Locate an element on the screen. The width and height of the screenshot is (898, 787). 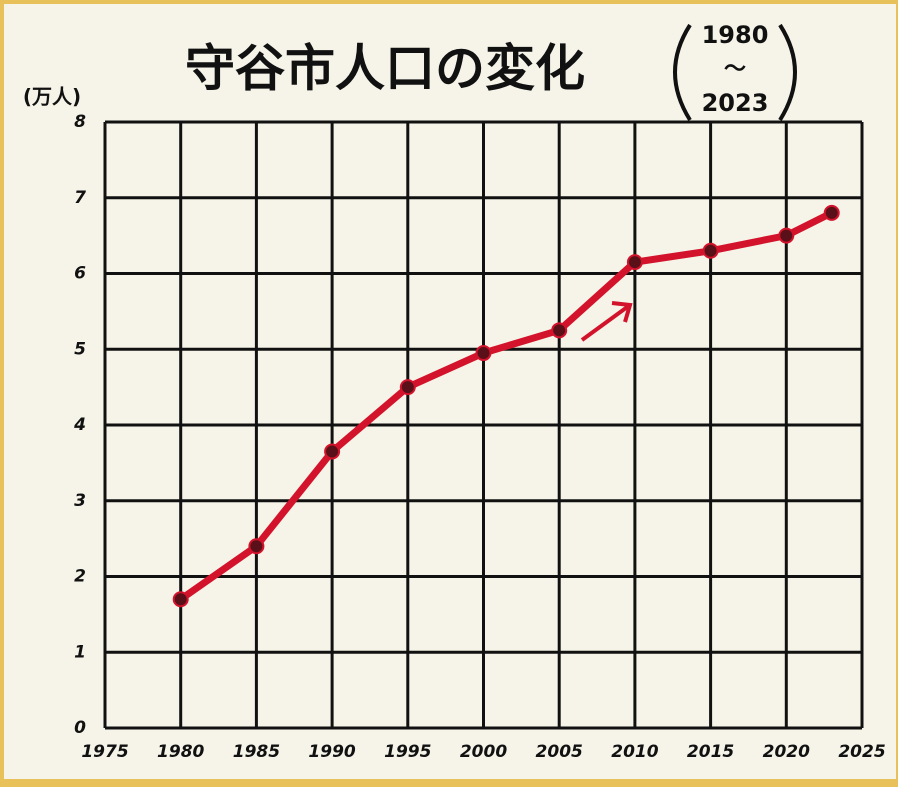
y-tick-label: 2 is located at coordinates (80, 577).